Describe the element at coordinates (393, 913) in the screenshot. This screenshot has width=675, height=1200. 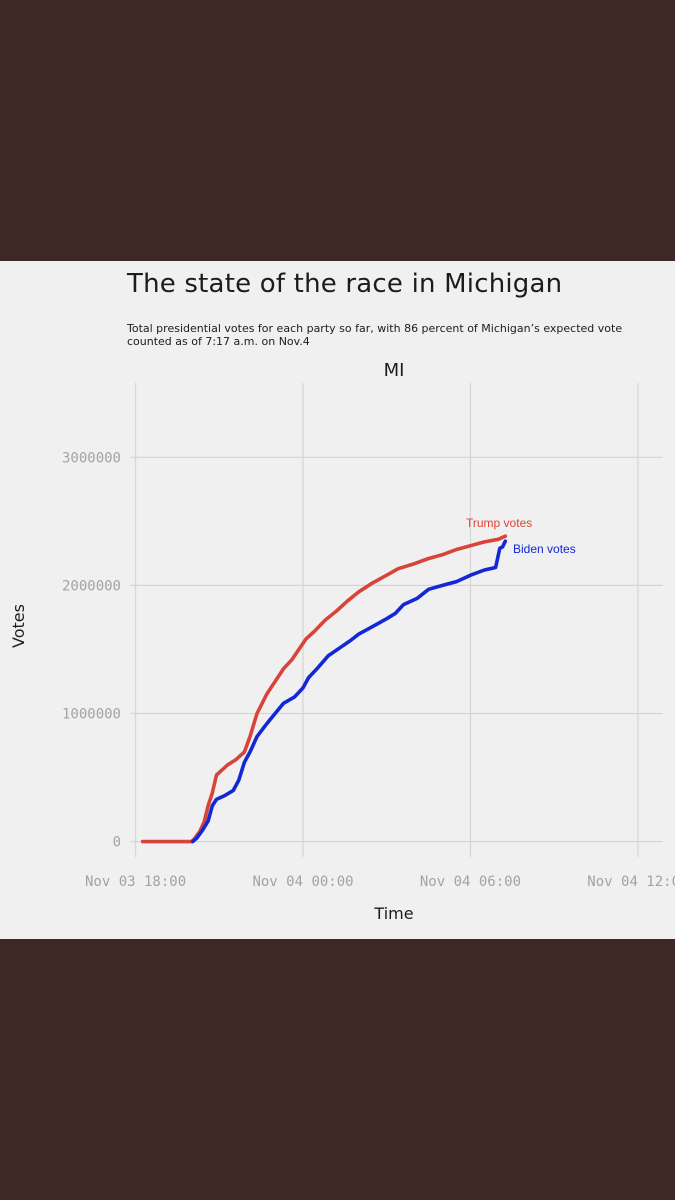
I see `x-axis-title: Time` at that location.